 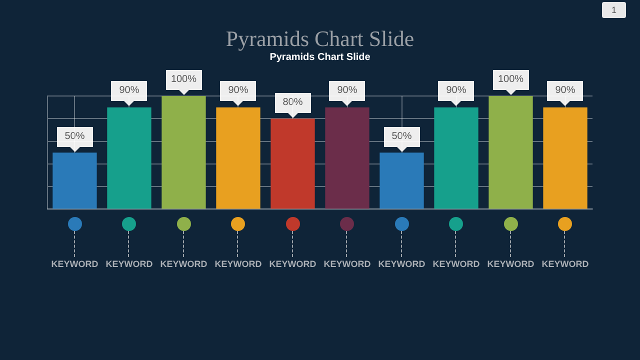 What do you see at coordinates (292, 102) in the screenshot?
I see `data-label: 80%` at bounding box center [292, 102].